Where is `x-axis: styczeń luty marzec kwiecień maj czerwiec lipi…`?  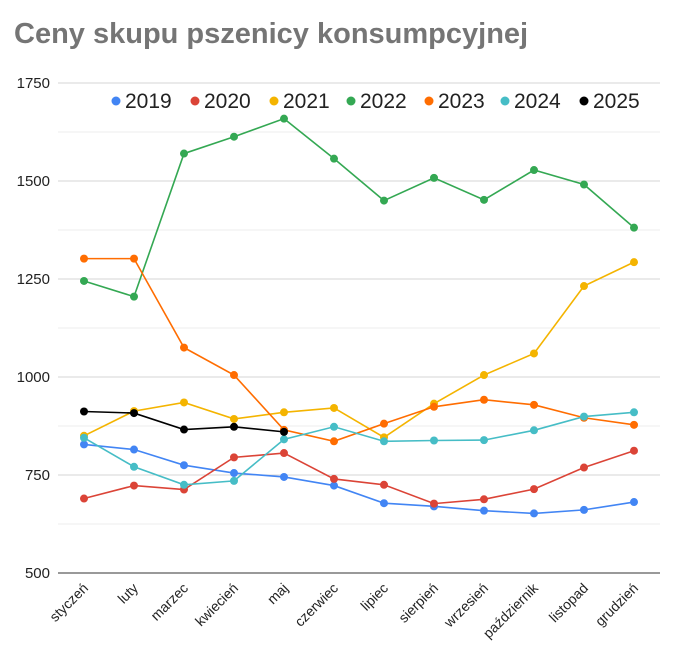
x-axis: styczeń luty marzec kwiecień maj czerwiec lipi… is located at coordinates (343, 610).